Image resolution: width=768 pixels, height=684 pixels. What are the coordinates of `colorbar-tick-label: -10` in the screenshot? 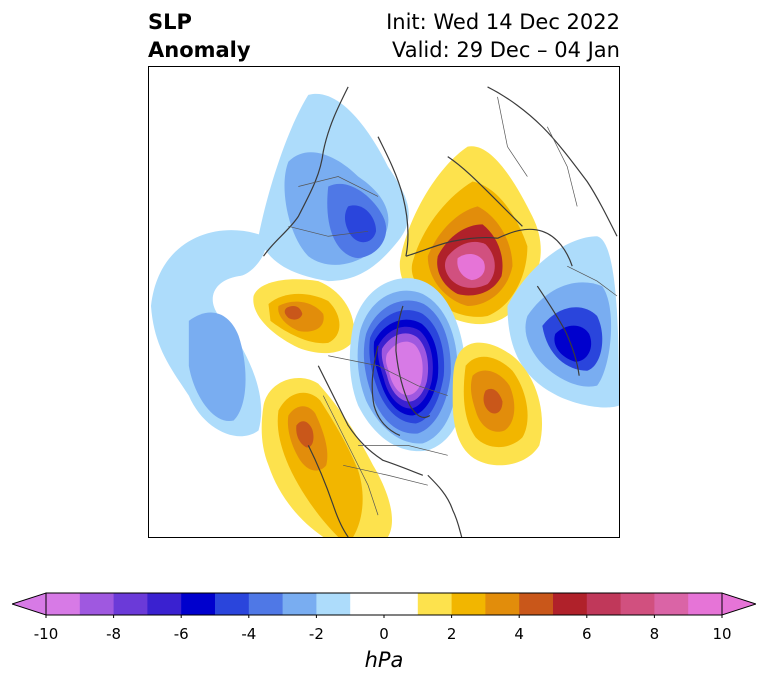 It's located at (46, 634).